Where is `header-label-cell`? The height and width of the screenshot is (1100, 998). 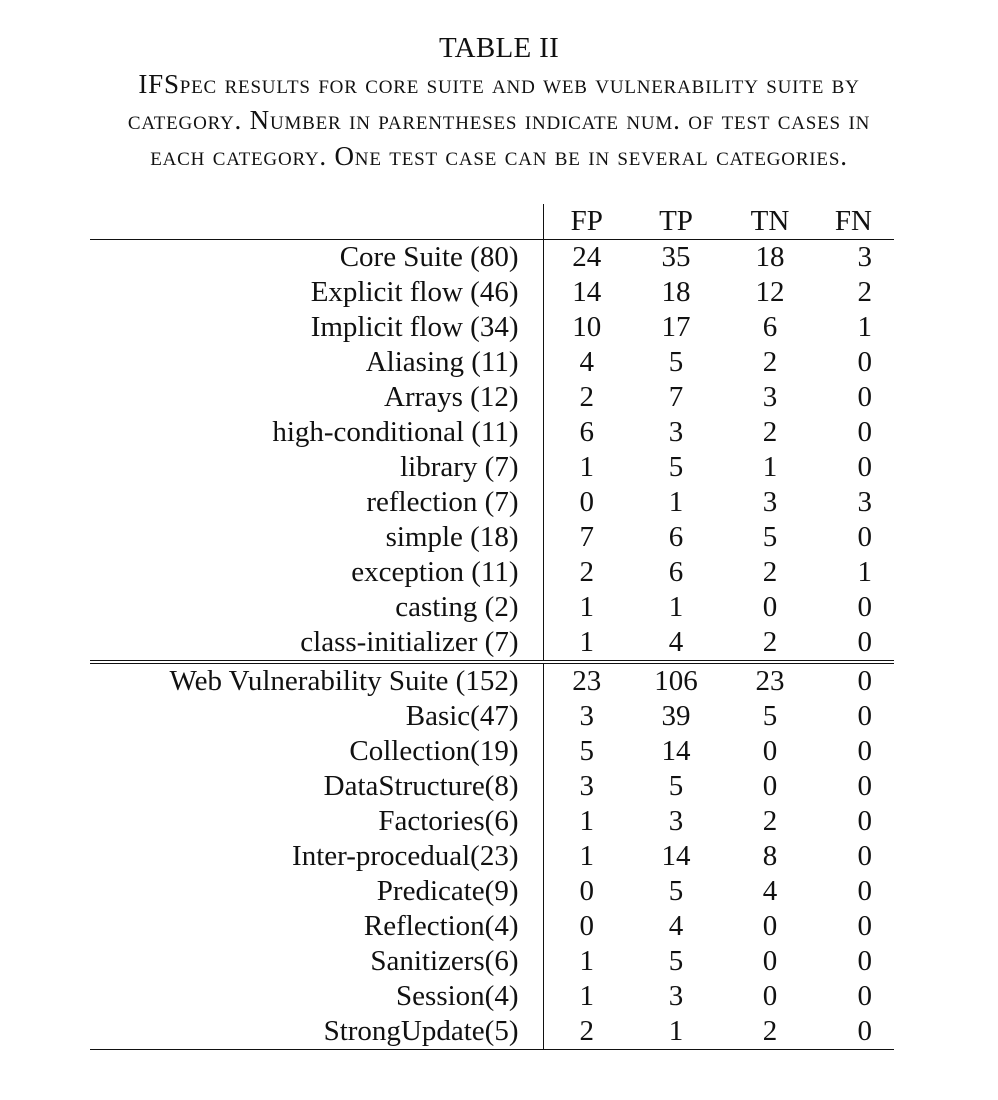 header-label-cell is located at coordinates (317, 222).